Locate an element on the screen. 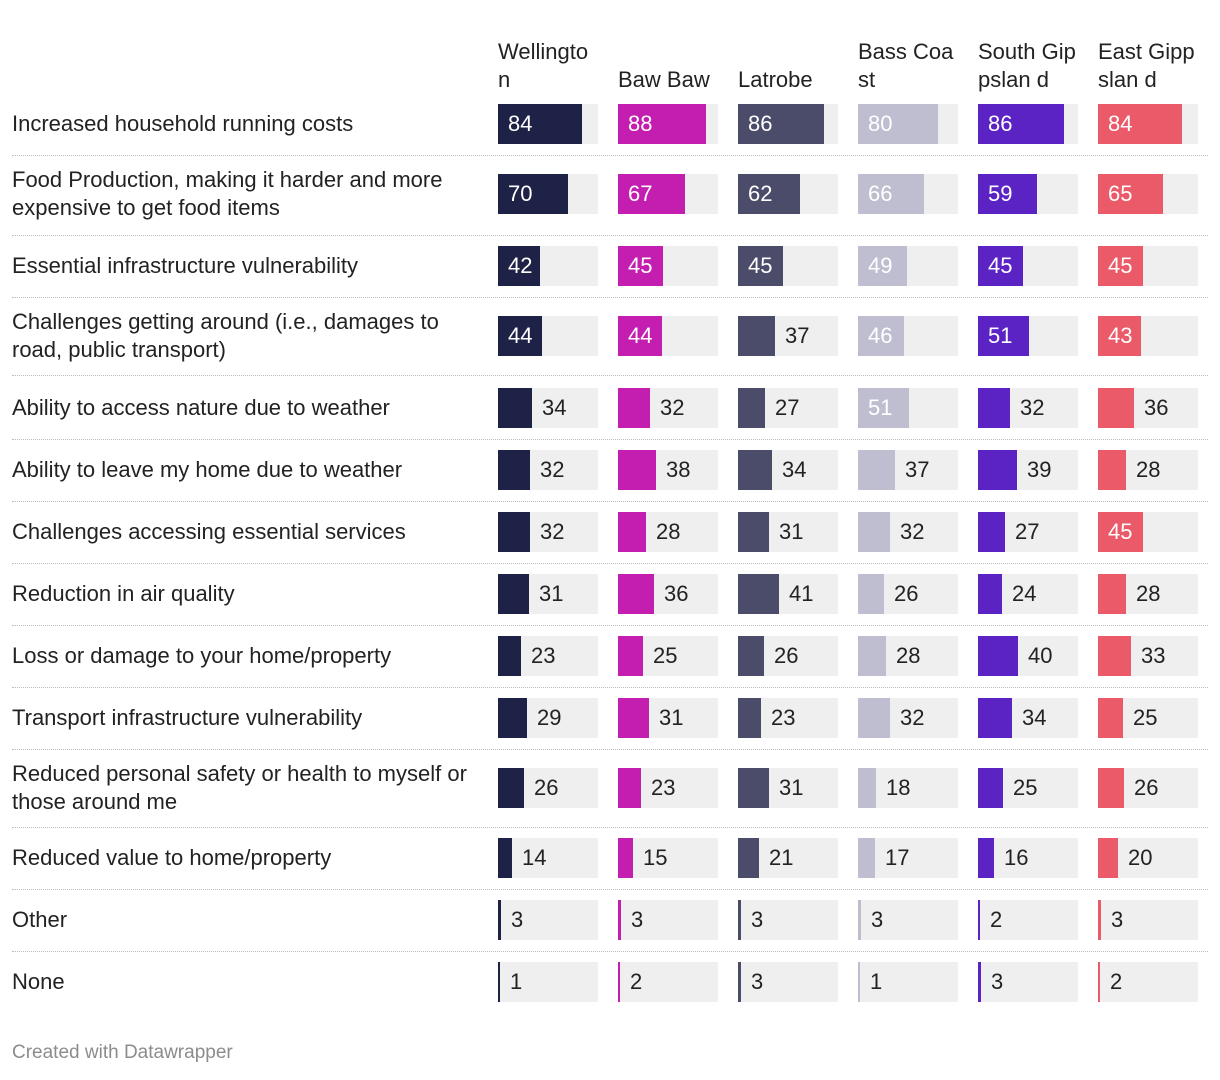 The image size is (1220, 1080). bar-track: 70 is located at coordinates (548, 194).